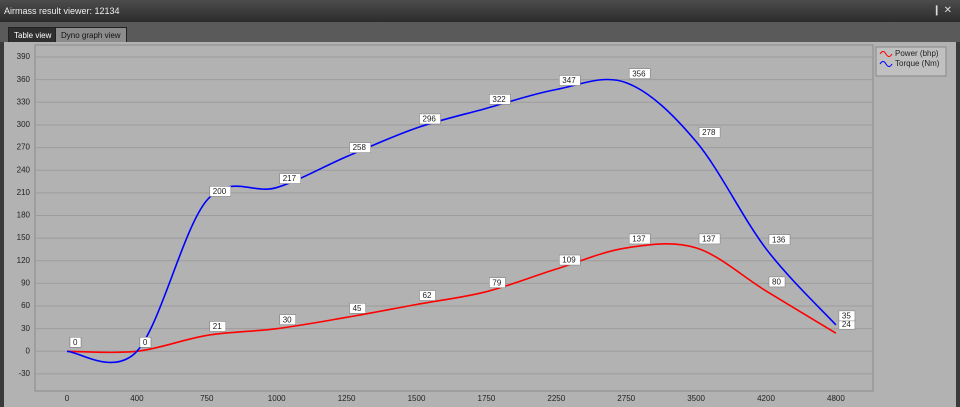 This screenshot has height=407, width=960. What do you see at coordinates (24, 147) in the screenshot?
I see `y-tick-label: 270` at bounding box center [24, 147].